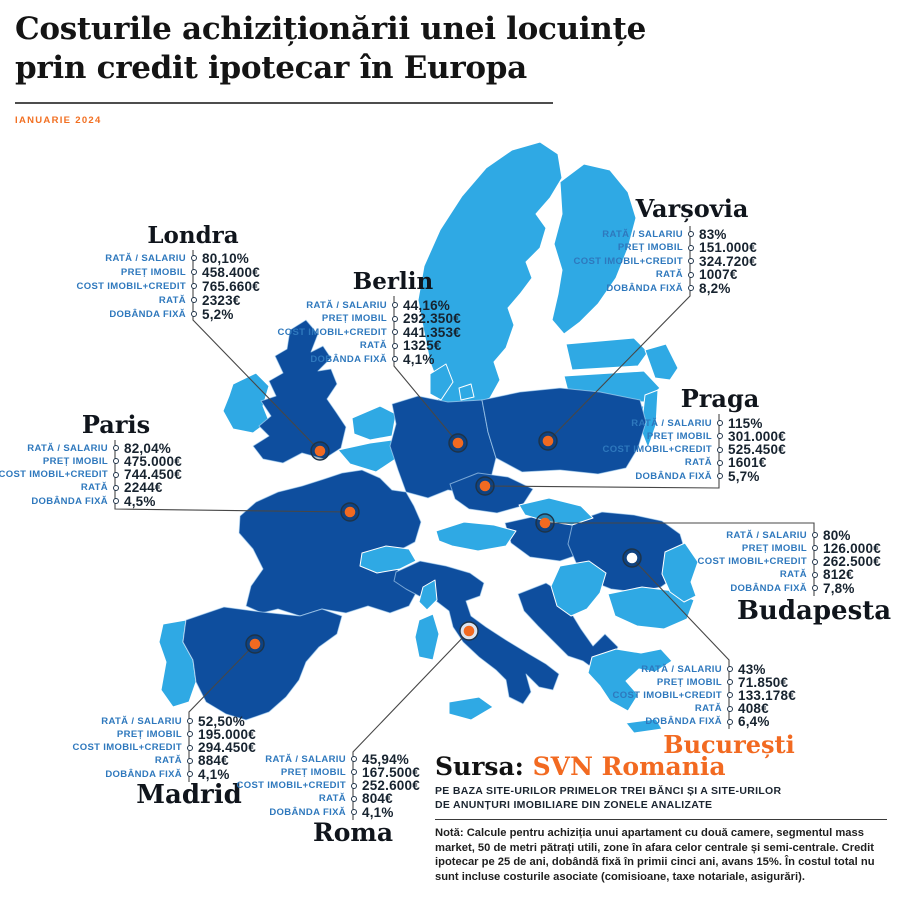 Image resolution: width=900 pixels, height=900 pixels. I want to click on map-country-corsica, so click(428, 595).